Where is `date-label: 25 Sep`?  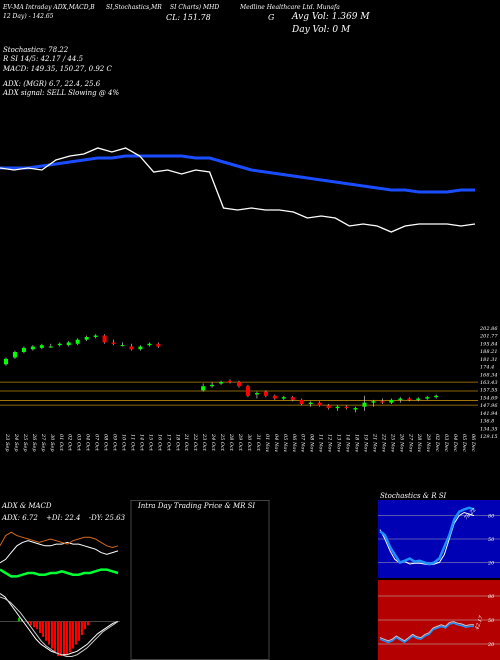 date-label: 25 Sep is located at coordinates (25, 442).